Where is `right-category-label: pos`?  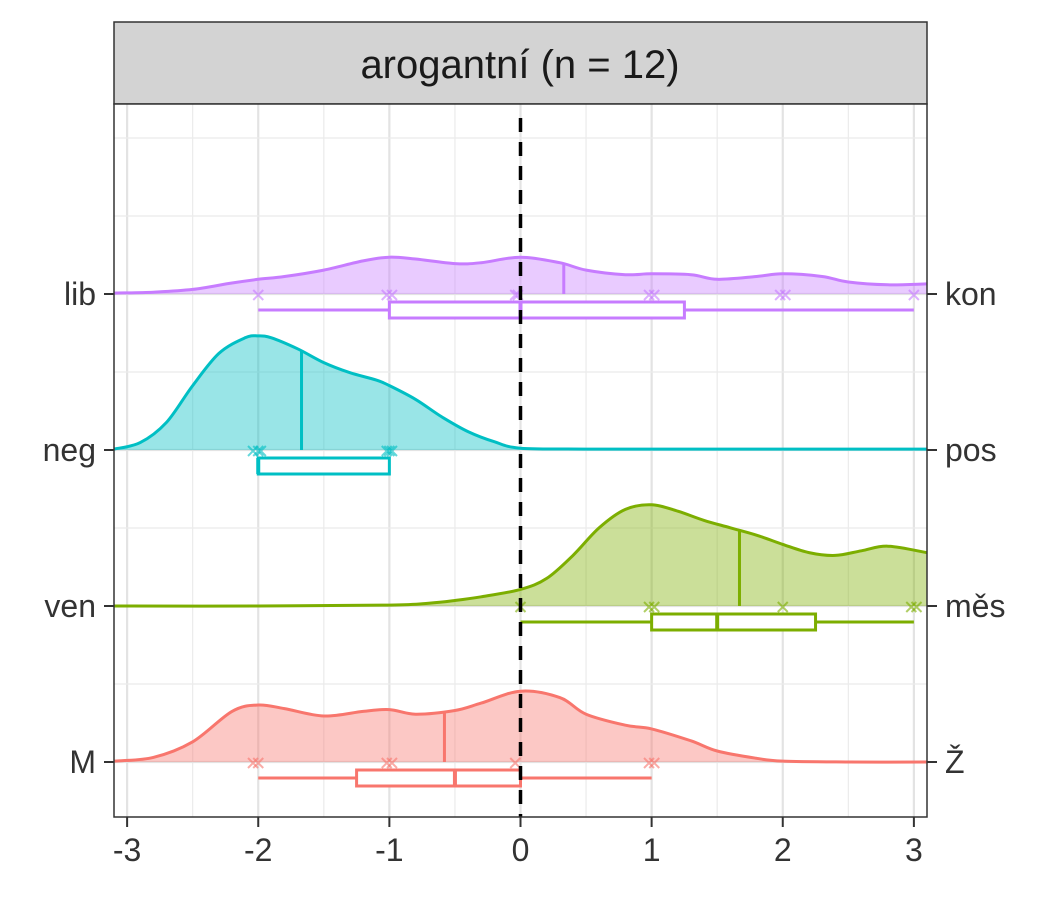 right-category-label: pos is located at coordinates (971, 450).